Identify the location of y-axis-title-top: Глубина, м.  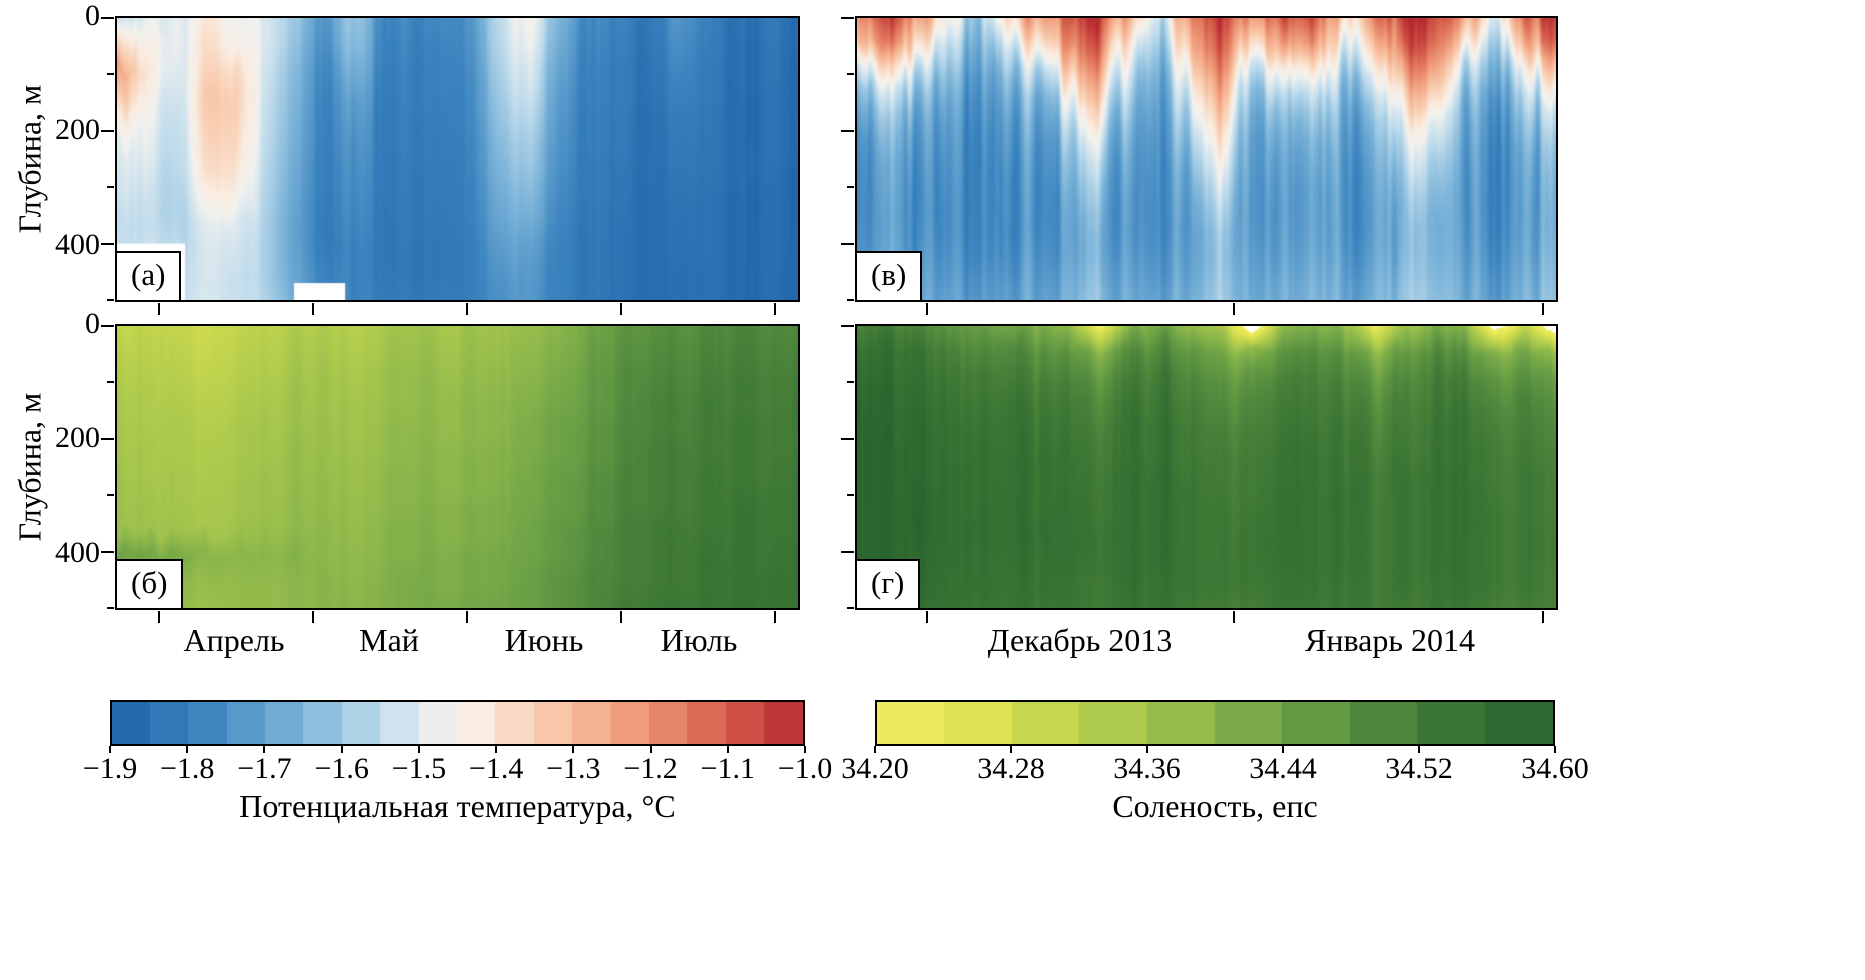
(29, 159).